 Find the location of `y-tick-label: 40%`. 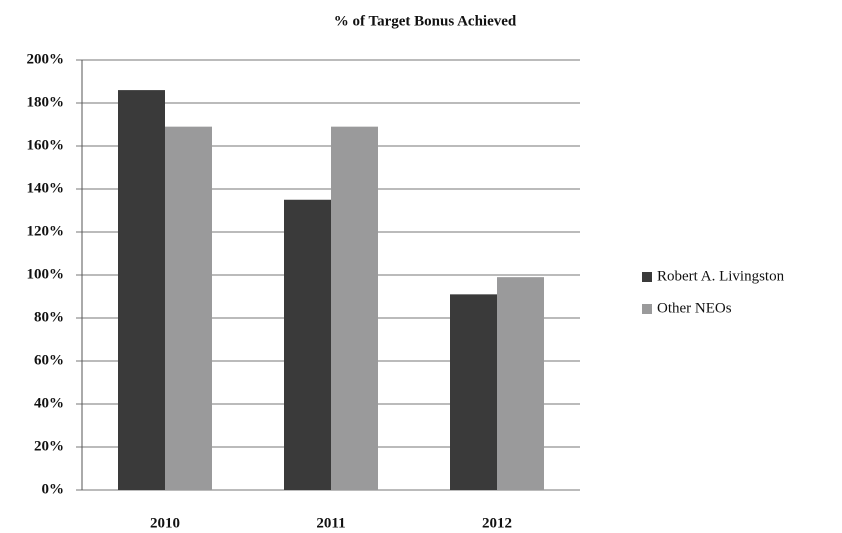

y-tick-label: 40% is located at coordinates (49, 403).